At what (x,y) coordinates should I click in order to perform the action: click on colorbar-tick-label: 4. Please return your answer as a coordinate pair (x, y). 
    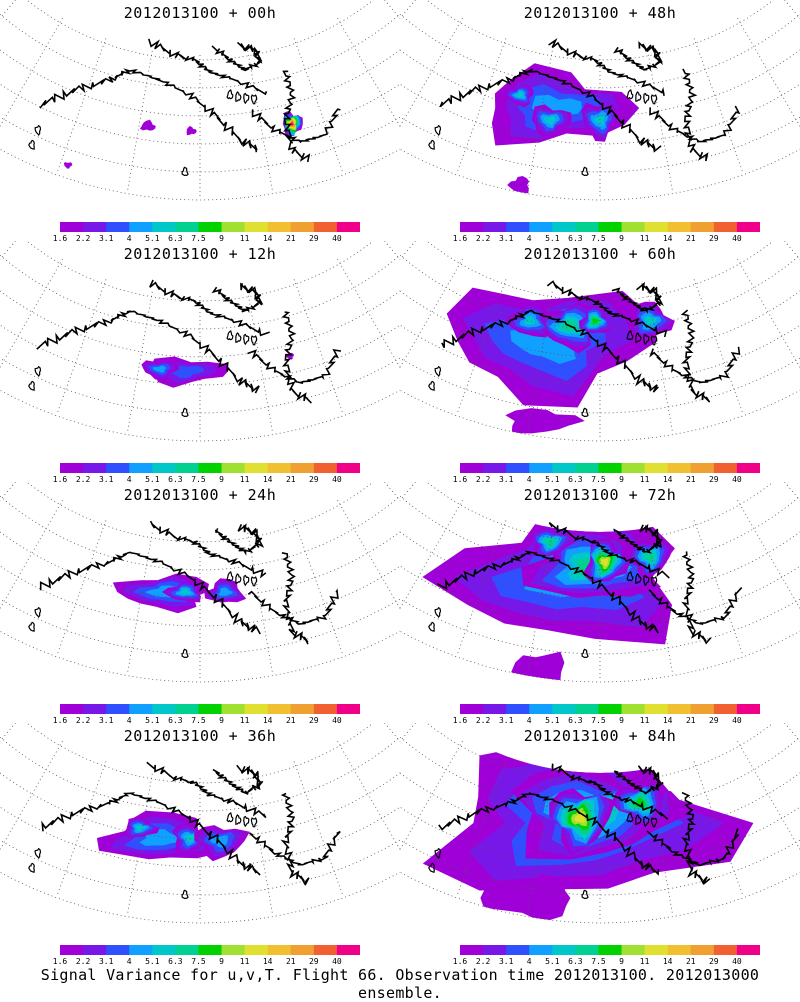
    Looking at the image, I should click on (529, 961).